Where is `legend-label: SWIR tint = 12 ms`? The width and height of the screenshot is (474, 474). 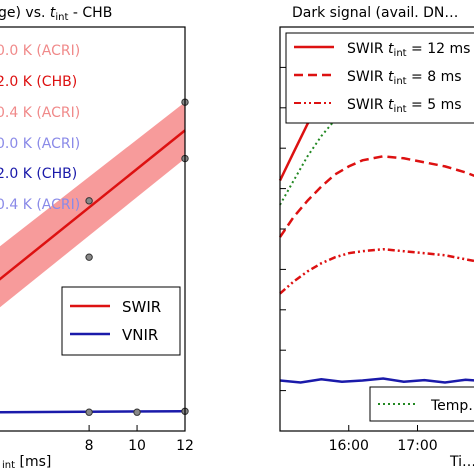
legend-label: SWIR tint = 12 ms is located at coordinates (408, 50).